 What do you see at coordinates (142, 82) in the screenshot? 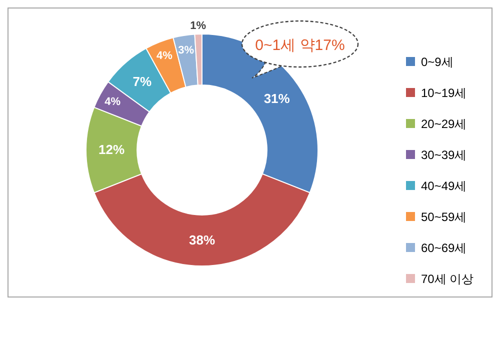
I see `data-label: 7%` at bounding box center [142, 82].